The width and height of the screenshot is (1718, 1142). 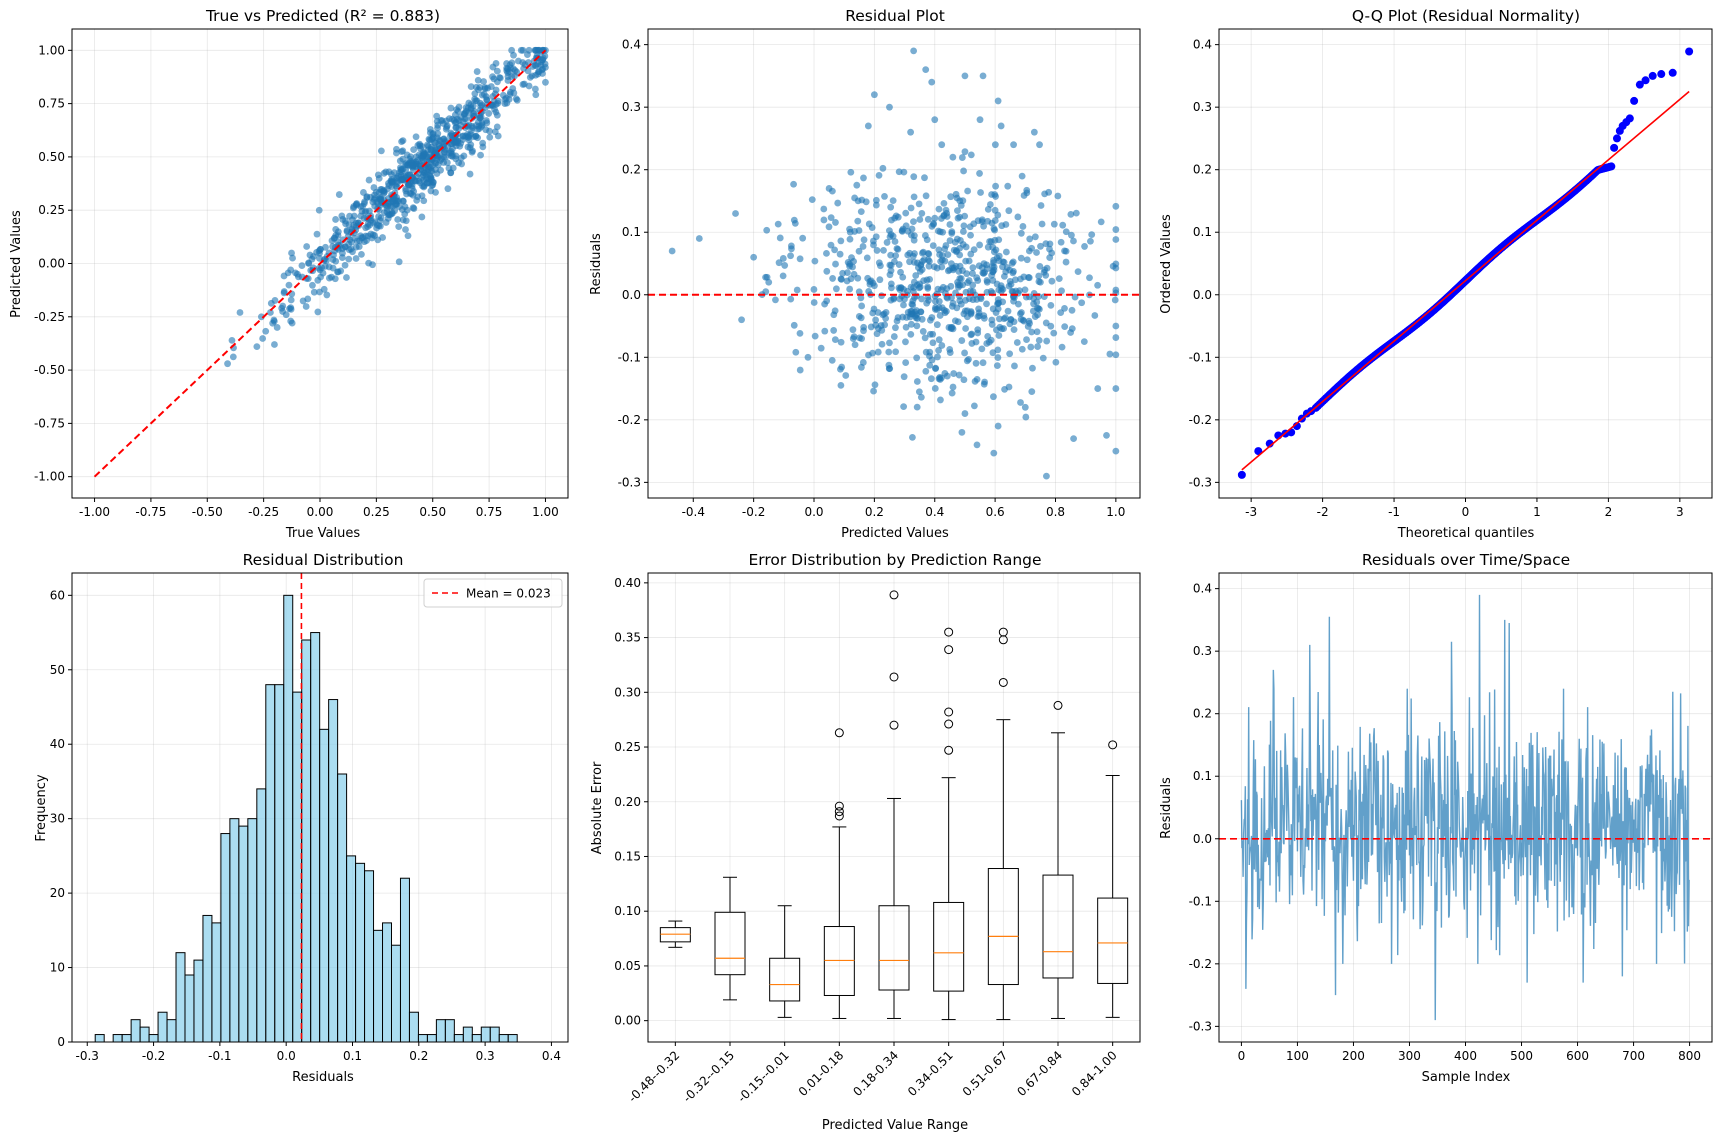 What do you see at coordinates (1200, 964) in the screenshot?
I see `y-tick-label: -0.2` at bounding box center [1200, 964].